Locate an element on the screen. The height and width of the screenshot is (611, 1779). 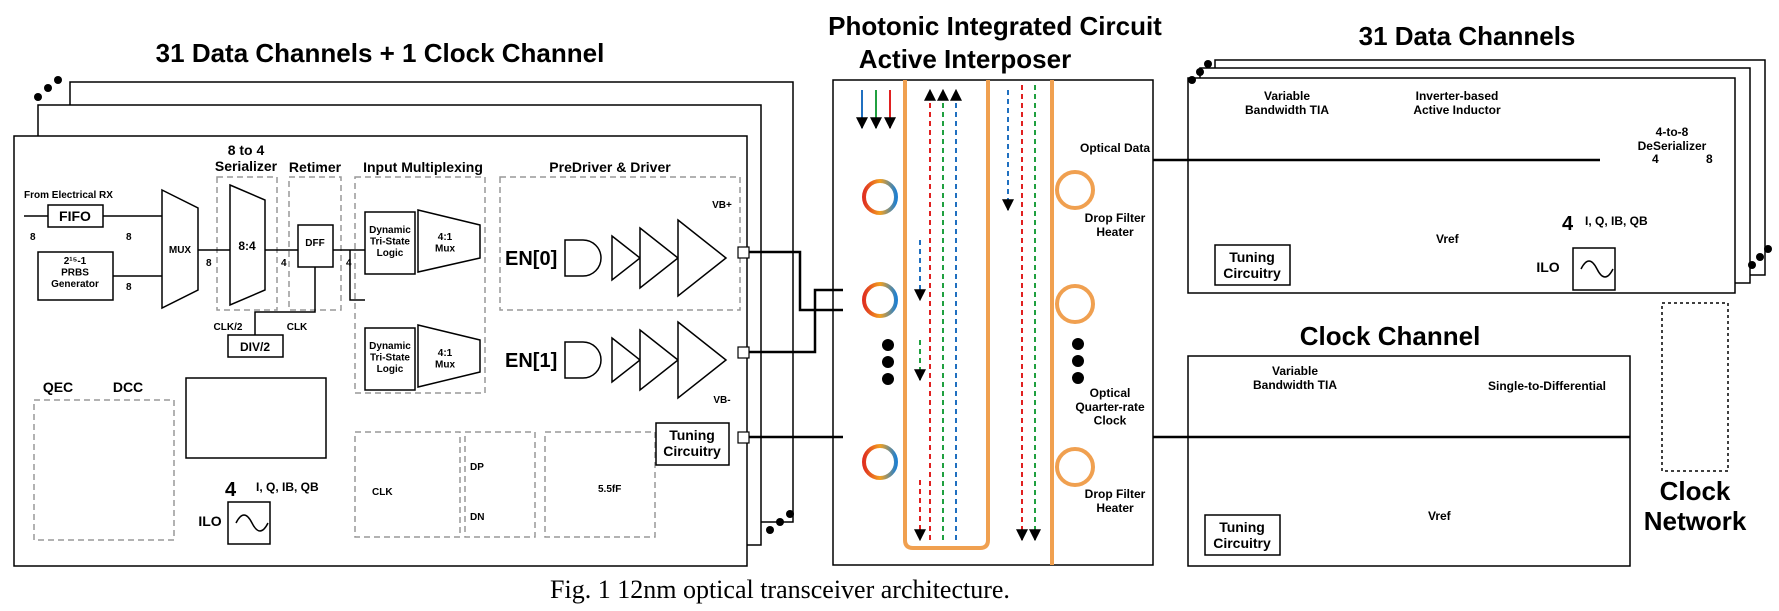
label-from-rx: From Electrical RX is located at coordinates (68, 195).